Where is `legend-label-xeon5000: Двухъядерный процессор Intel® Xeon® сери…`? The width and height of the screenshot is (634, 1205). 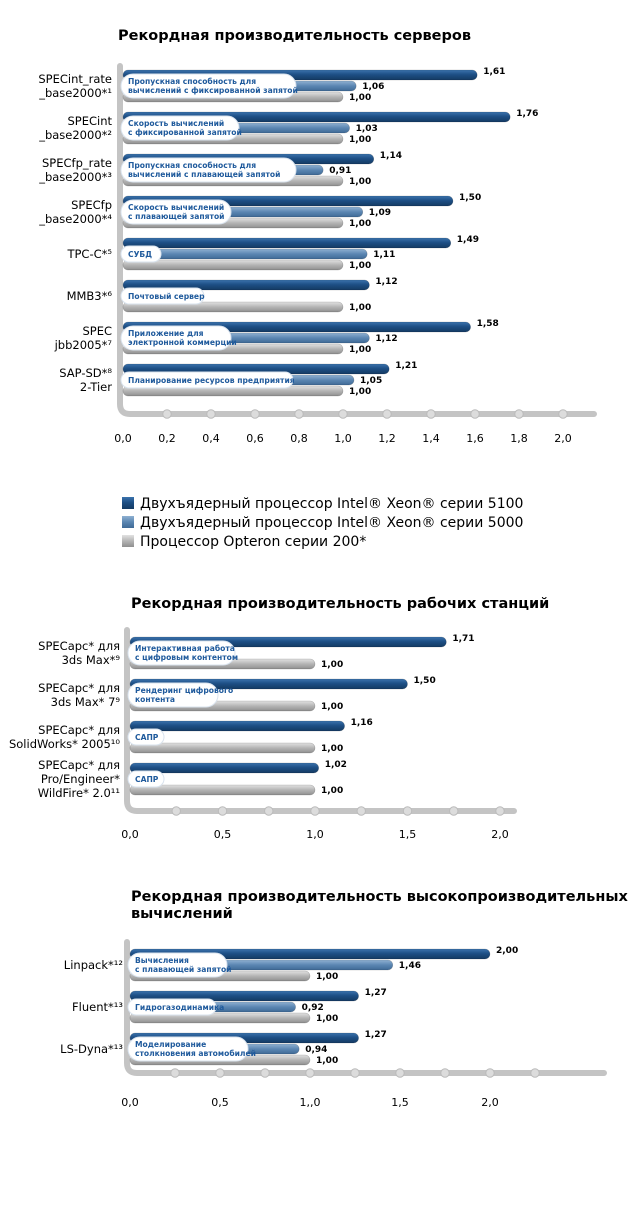
legend-label-xeon5000: Двухъядерный процессор Intel® Xeon® сери… is located at coordinates (331, 523).